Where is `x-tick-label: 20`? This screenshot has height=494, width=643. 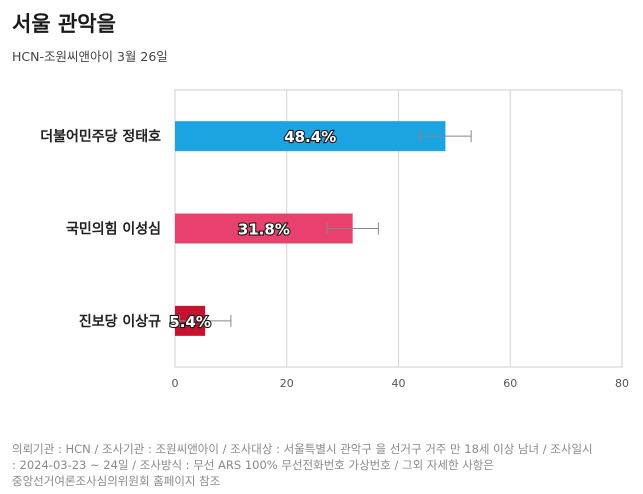 x-tick-label: 20 is located at coordinates (287, 383).